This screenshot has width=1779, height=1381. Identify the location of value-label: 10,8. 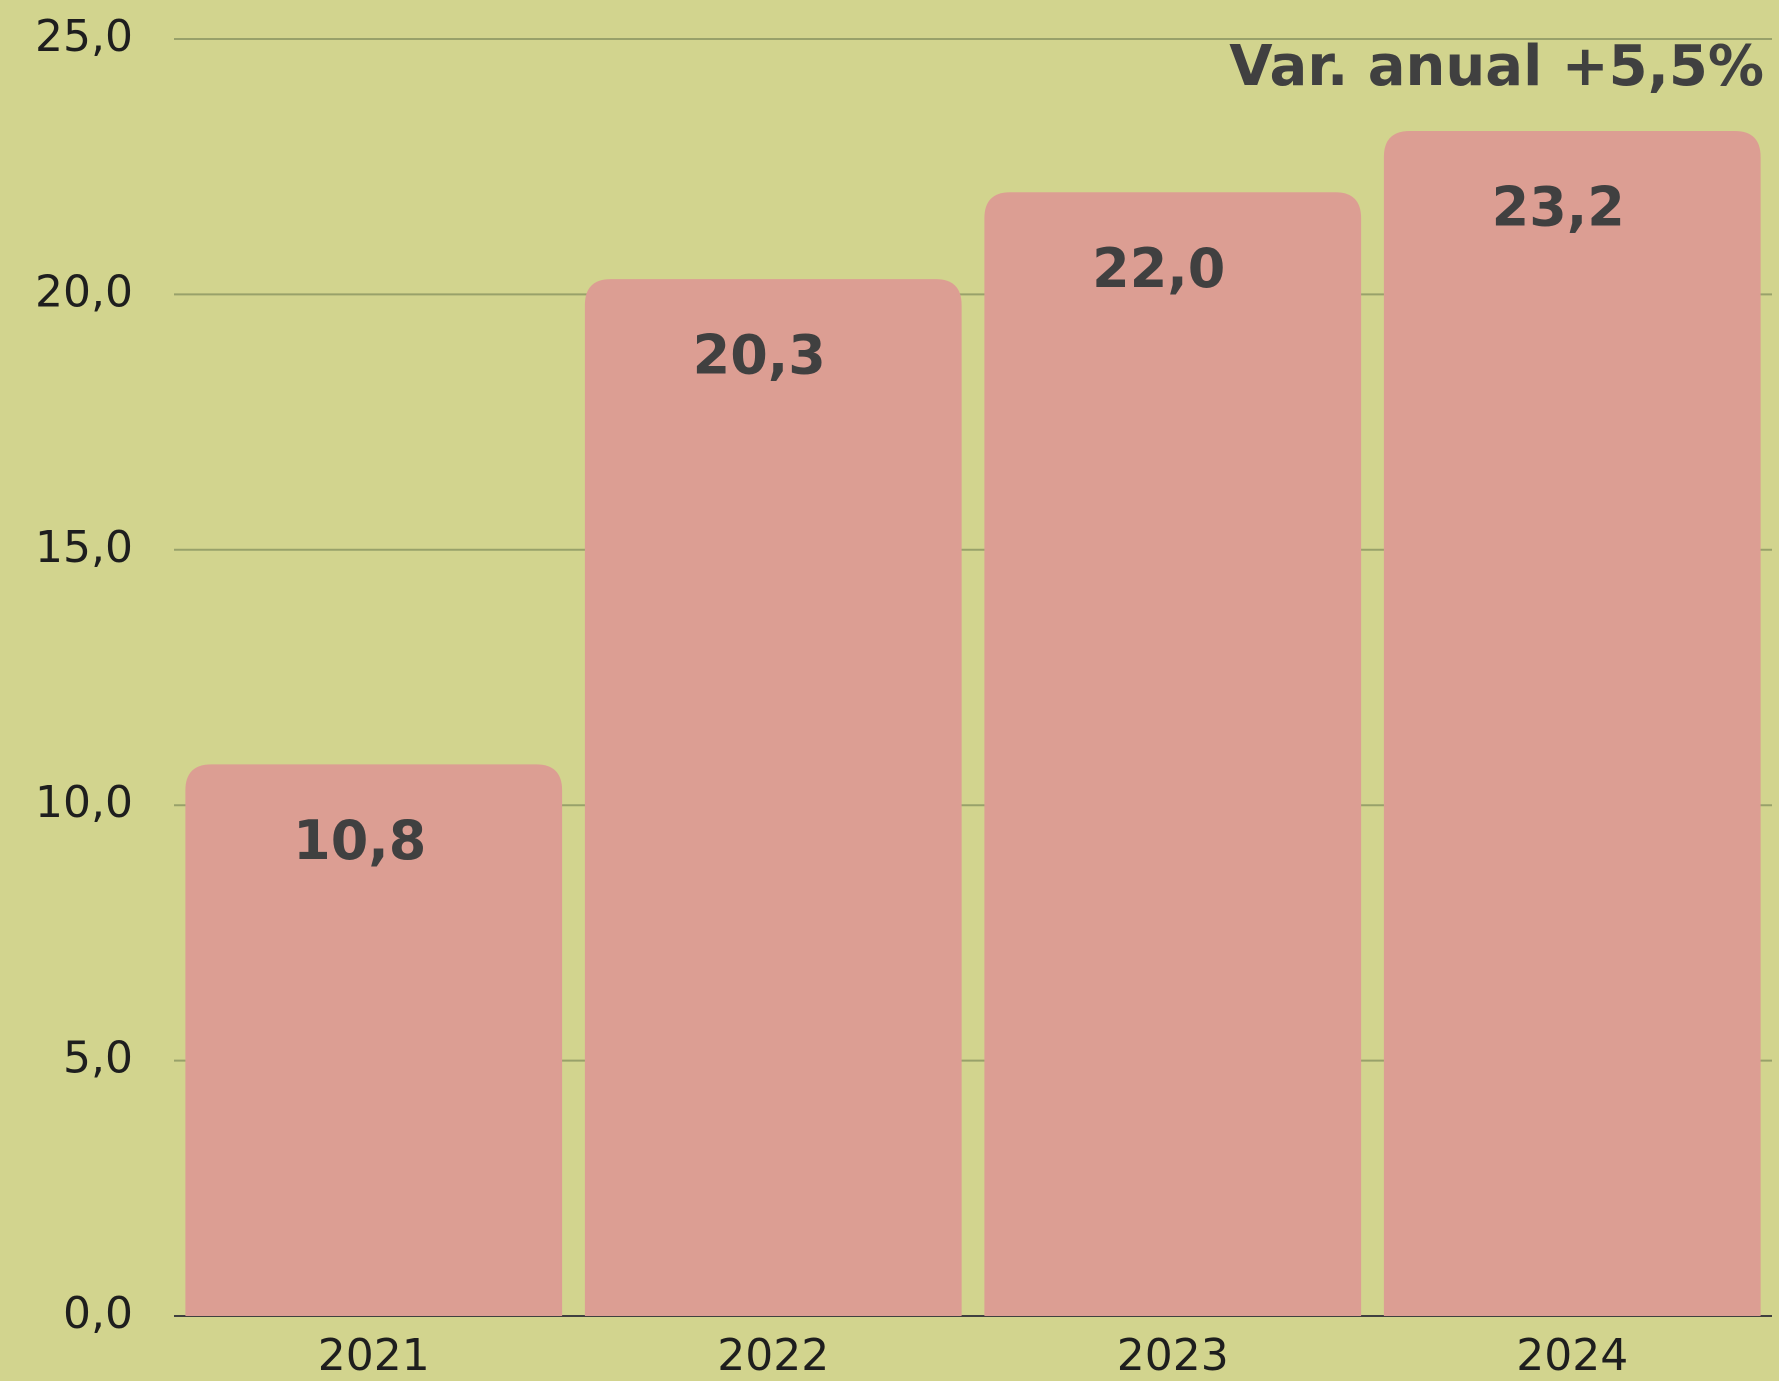
(359, 840).